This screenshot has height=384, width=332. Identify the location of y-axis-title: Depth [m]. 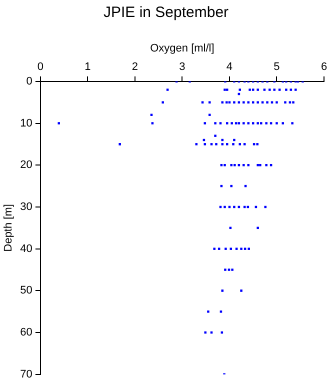
(8, 228).